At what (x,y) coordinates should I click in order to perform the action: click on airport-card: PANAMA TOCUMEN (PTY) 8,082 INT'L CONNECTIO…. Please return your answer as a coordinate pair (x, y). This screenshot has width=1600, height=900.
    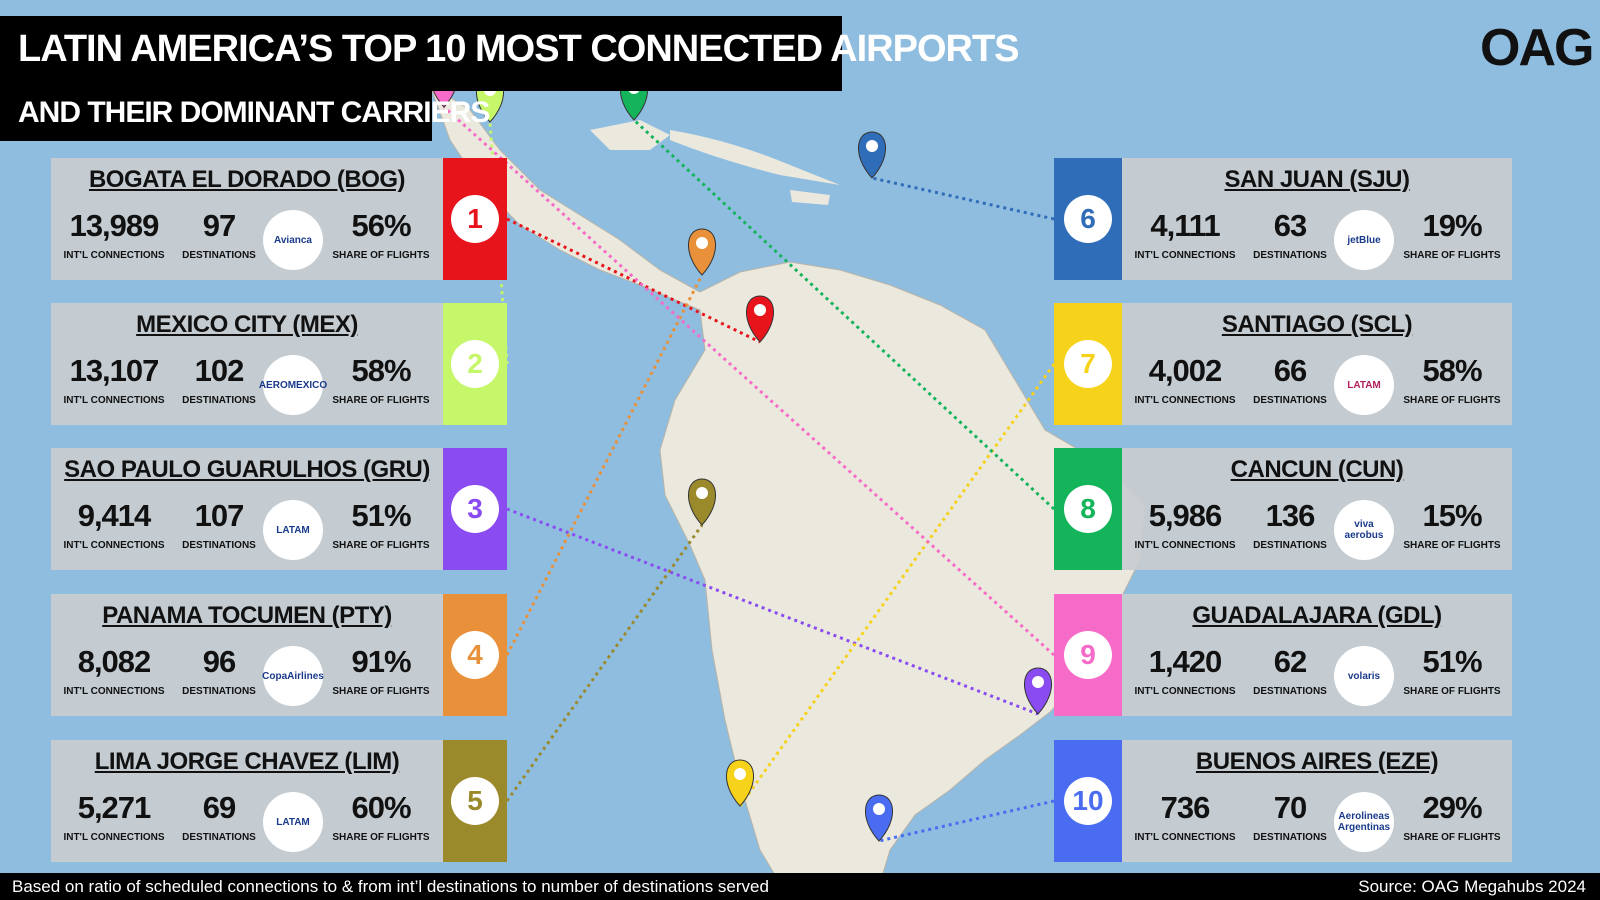
    Looking at the image, I should click on (247, 655).